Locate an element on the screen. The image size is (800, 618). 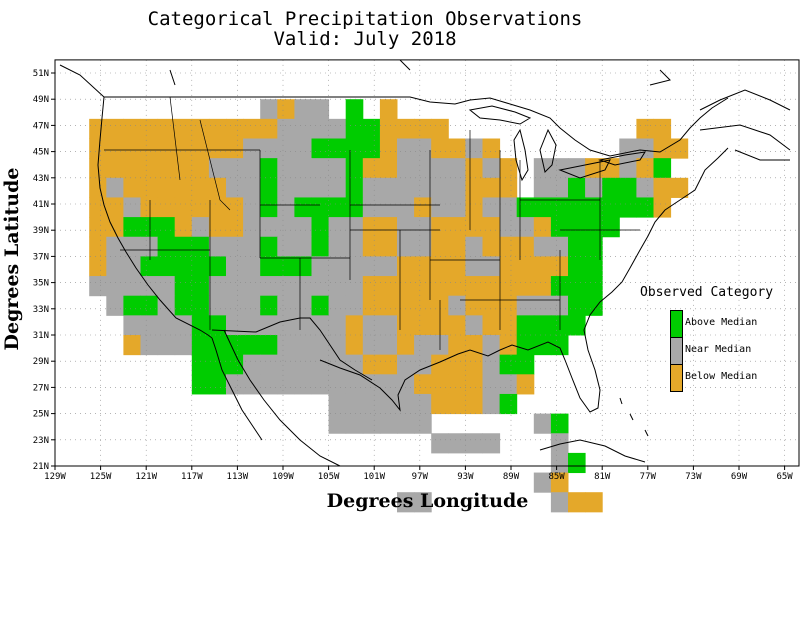
cuba-bahamas is located at coordinates (594, 430).